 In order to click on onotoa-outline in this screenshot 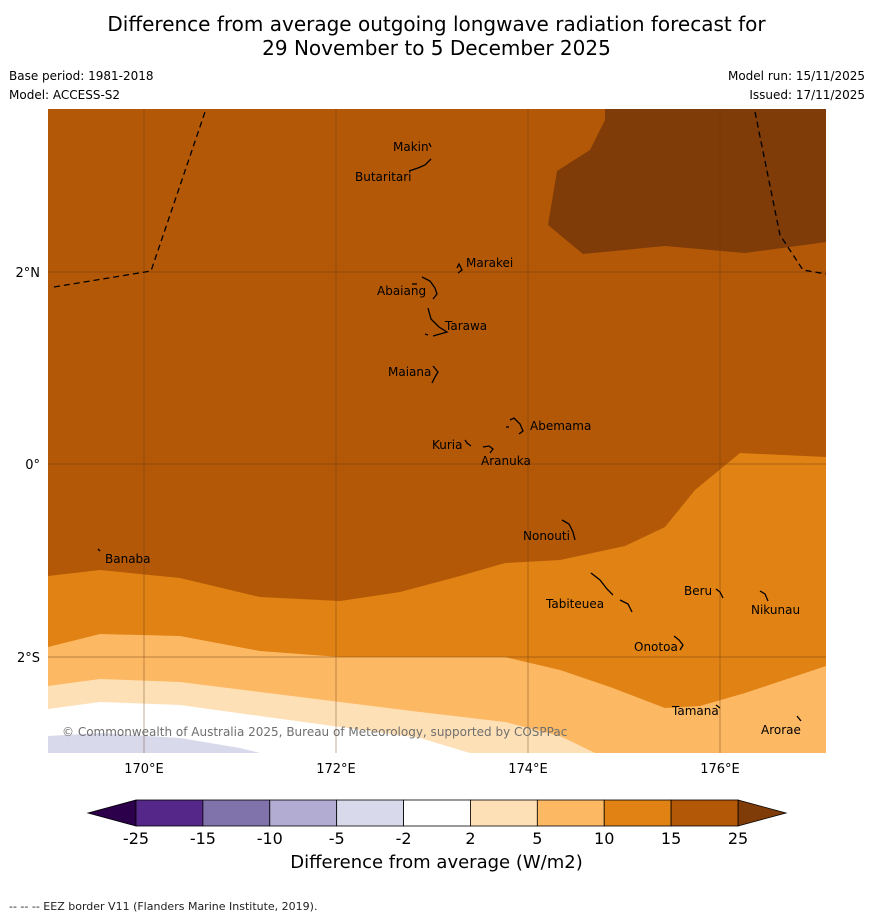, I will do `click(678, 643)`.